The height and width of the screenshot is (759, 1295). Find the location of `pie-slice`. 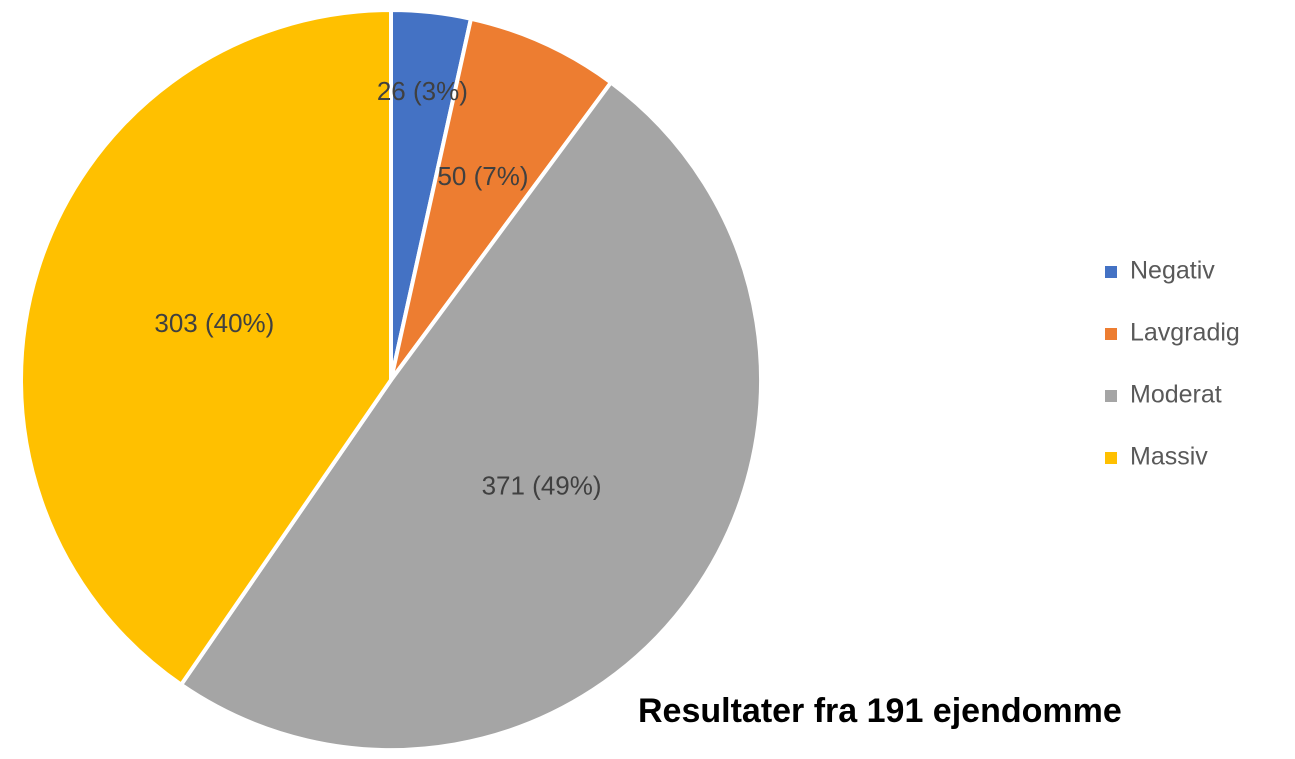

pie-slice is located at coordinates (501, 199).